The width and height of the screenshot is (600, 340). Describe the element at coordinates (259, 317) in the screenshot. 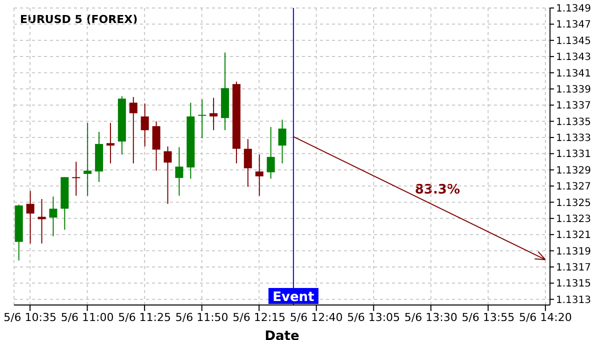

I see `x-tick-label: 5/6 12:15` at that location.